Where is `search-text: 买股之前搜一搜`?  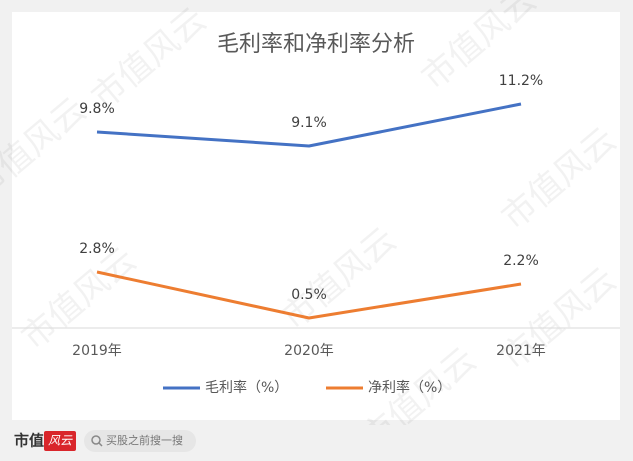 search-text: 买股之前搜一搜 is located at coordinates (144, 440).